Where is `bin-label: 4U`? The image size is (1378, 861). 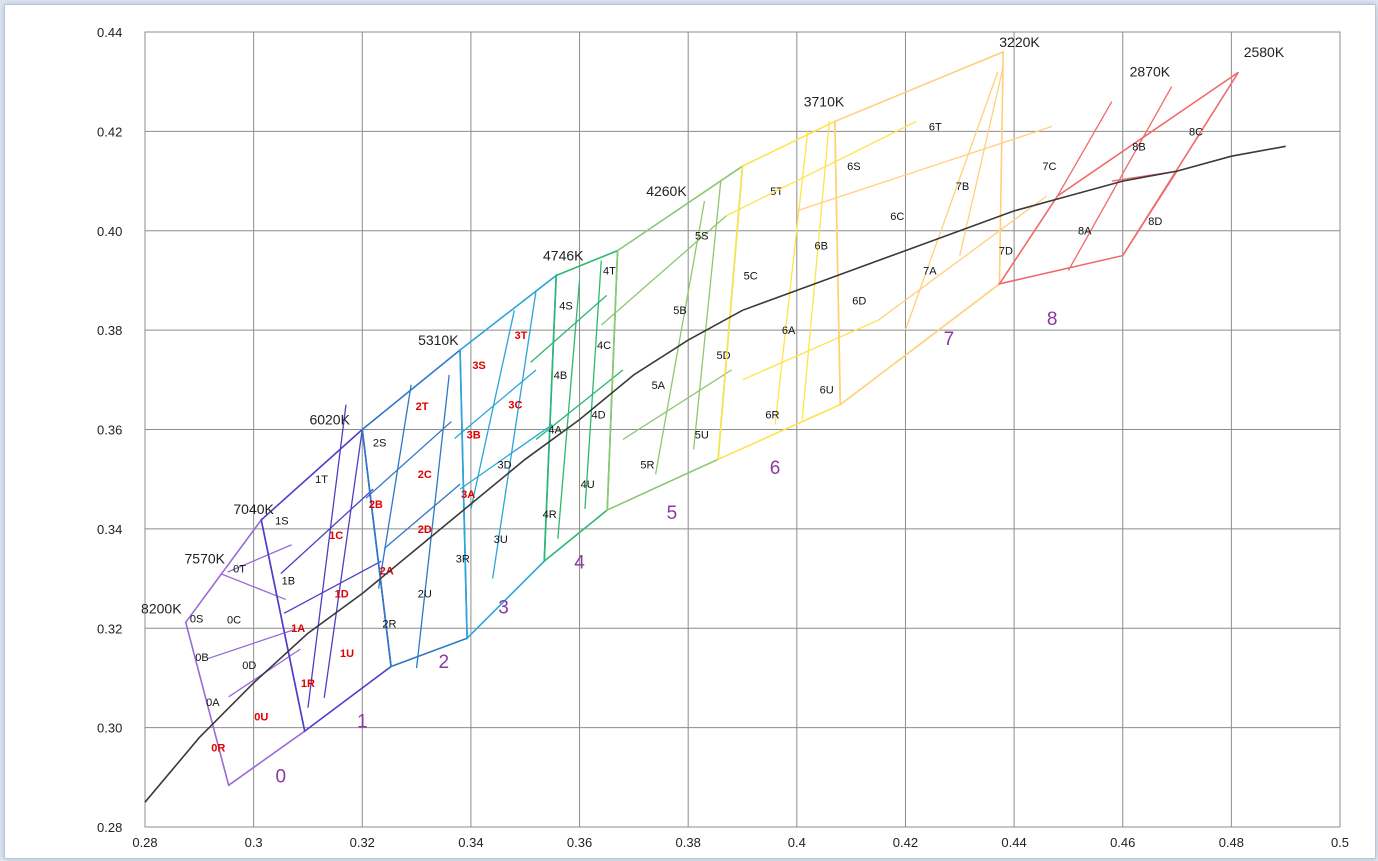
bin-label: 4U is located at coordinates (588, 485).